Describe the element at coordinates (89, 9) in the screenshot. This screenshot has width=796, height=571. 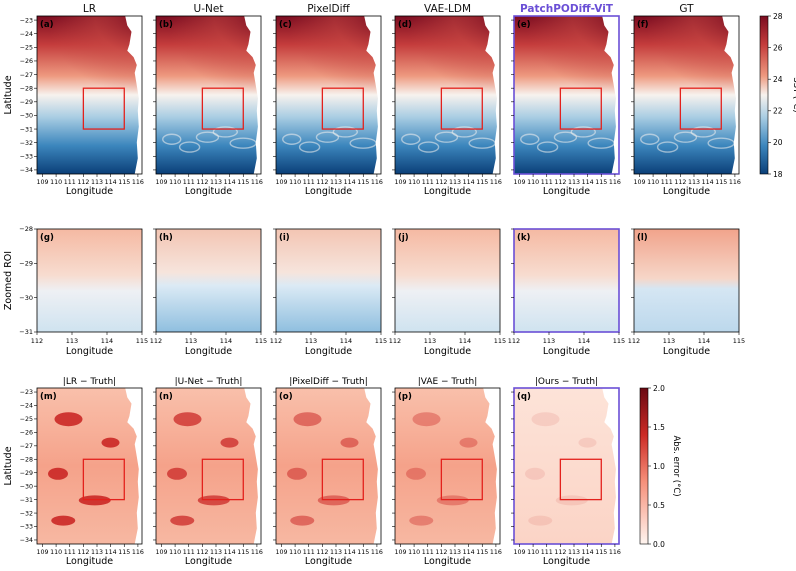
I see `column-title: LR` at that location.